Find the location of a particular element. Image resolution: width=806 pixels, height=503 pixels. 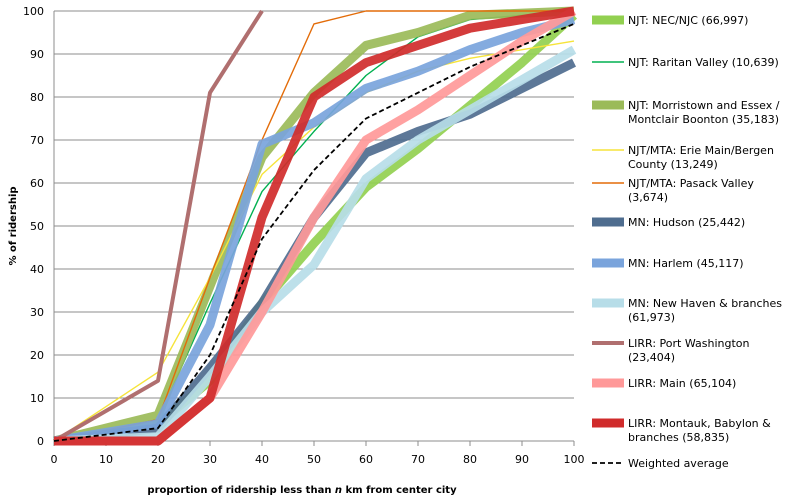

y-tick-label-60: 60 is located at coordinates (37, 183).